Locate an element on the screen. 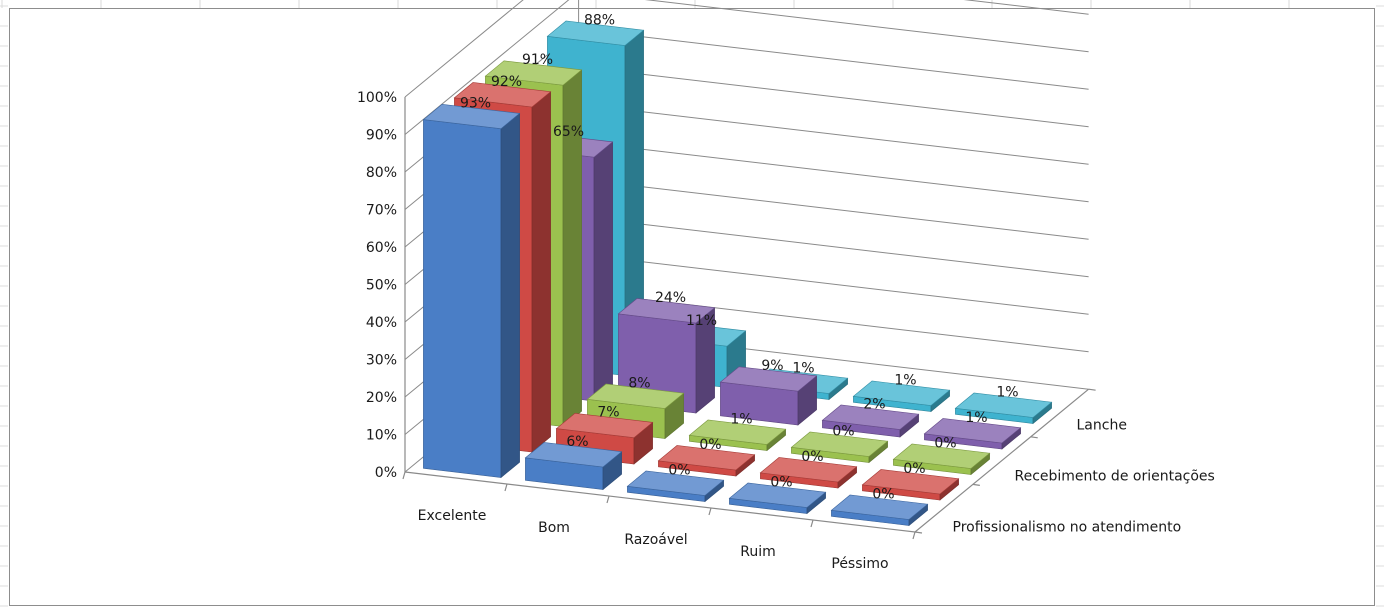 This screenshot has width=1384, height=608. y-tick-label: 100% is located at coordinates (377, 98).